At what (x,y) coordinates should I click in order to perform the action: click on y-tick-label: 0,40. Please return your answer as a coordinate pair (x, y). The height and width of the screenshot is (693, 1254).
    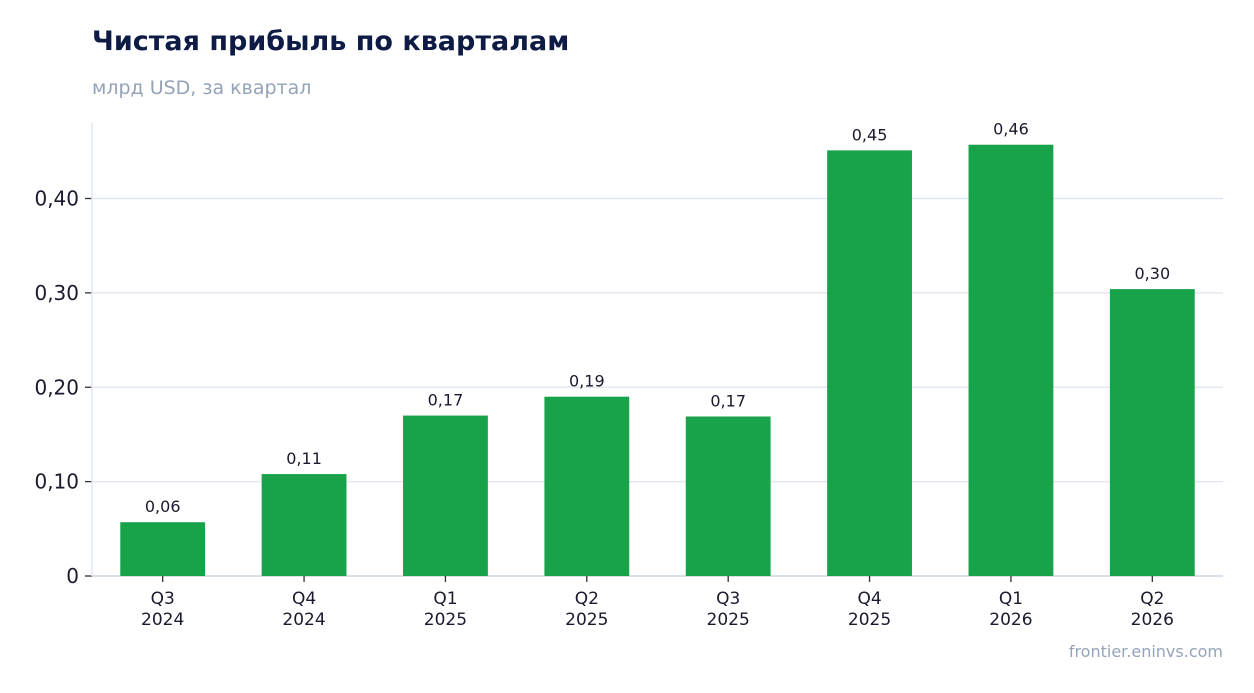
    Looking at the image, I should click on (56, 199).